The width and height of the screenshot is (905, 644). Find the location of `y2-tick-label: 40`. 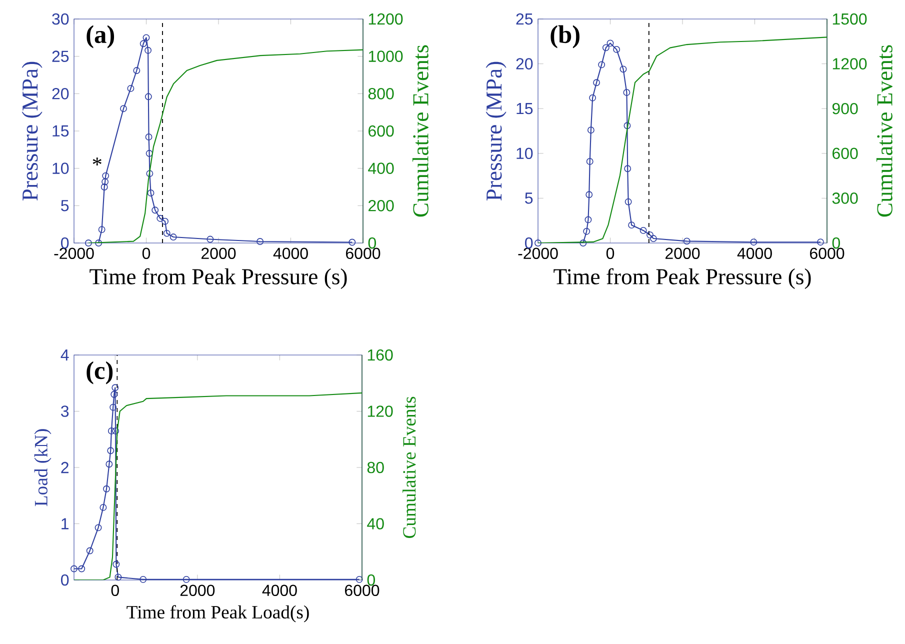

y2-tick-label: 40 is located at coordinates (375, 524).